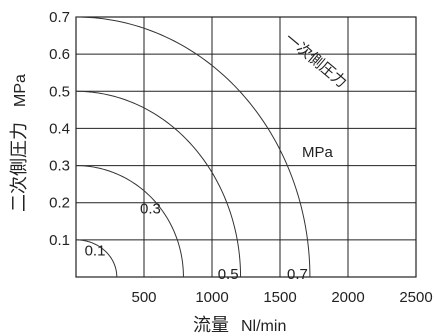 This screenshot has width=434, height=336. Describe the element at coordinates (59, 203) in the screenshot. I see `y-tick-label: 0.2` at that location.